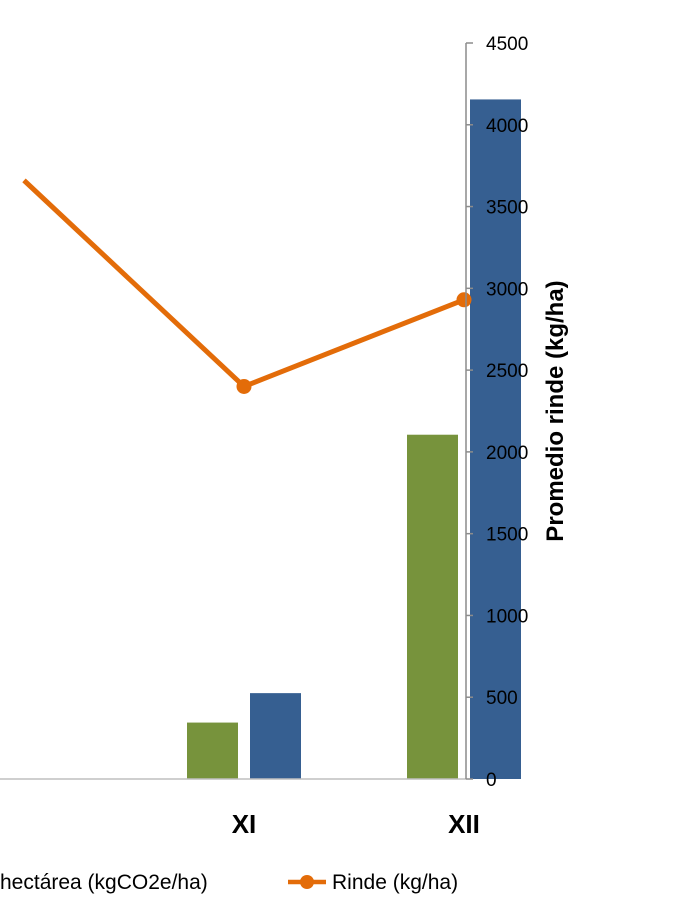 The width and height of the screenshot is (695, 907). Describe the element at coordinates (356, 824) in the screenshot. I see `category-labels: XI XII` at that location.